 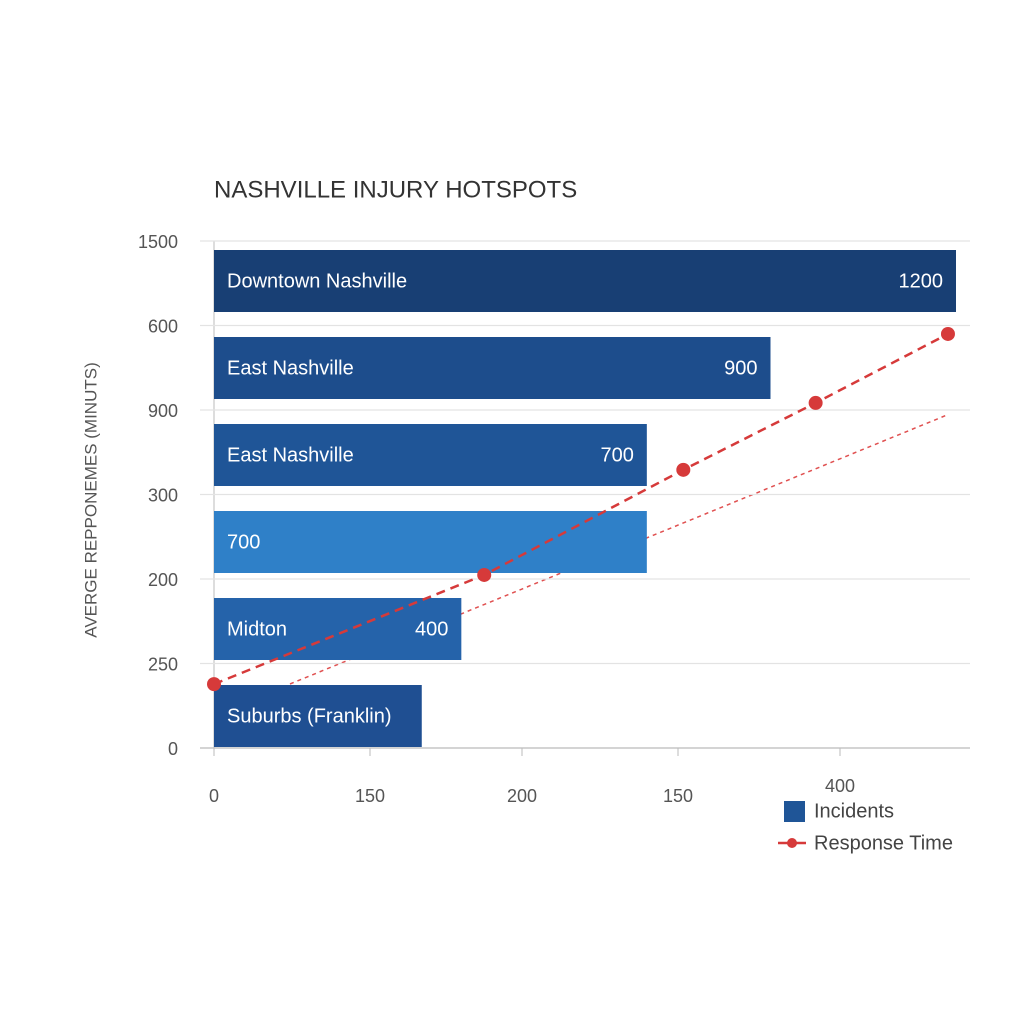 I want to click on bar-category-label: Suburbs (Franklin), so click(x=309, y=716).